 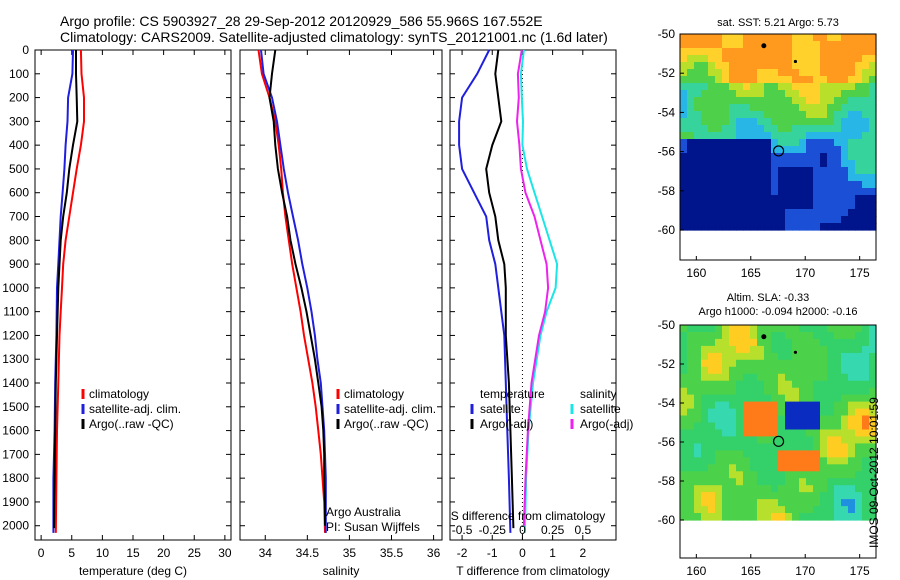 What do you see at coordinates (492, 553) in the screenshot?
I see `x-tick-label: -1` at bounding box center [492, 553].